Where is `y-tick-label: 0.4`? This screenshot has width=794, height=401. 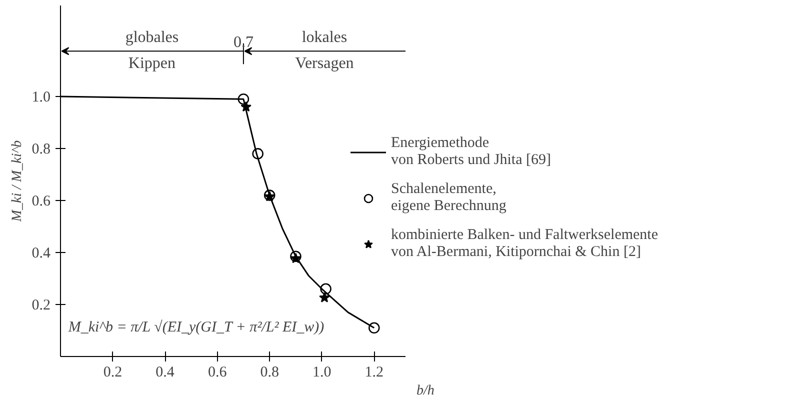 y-tick-label: 0.4 is located at coordinates (41, 254).